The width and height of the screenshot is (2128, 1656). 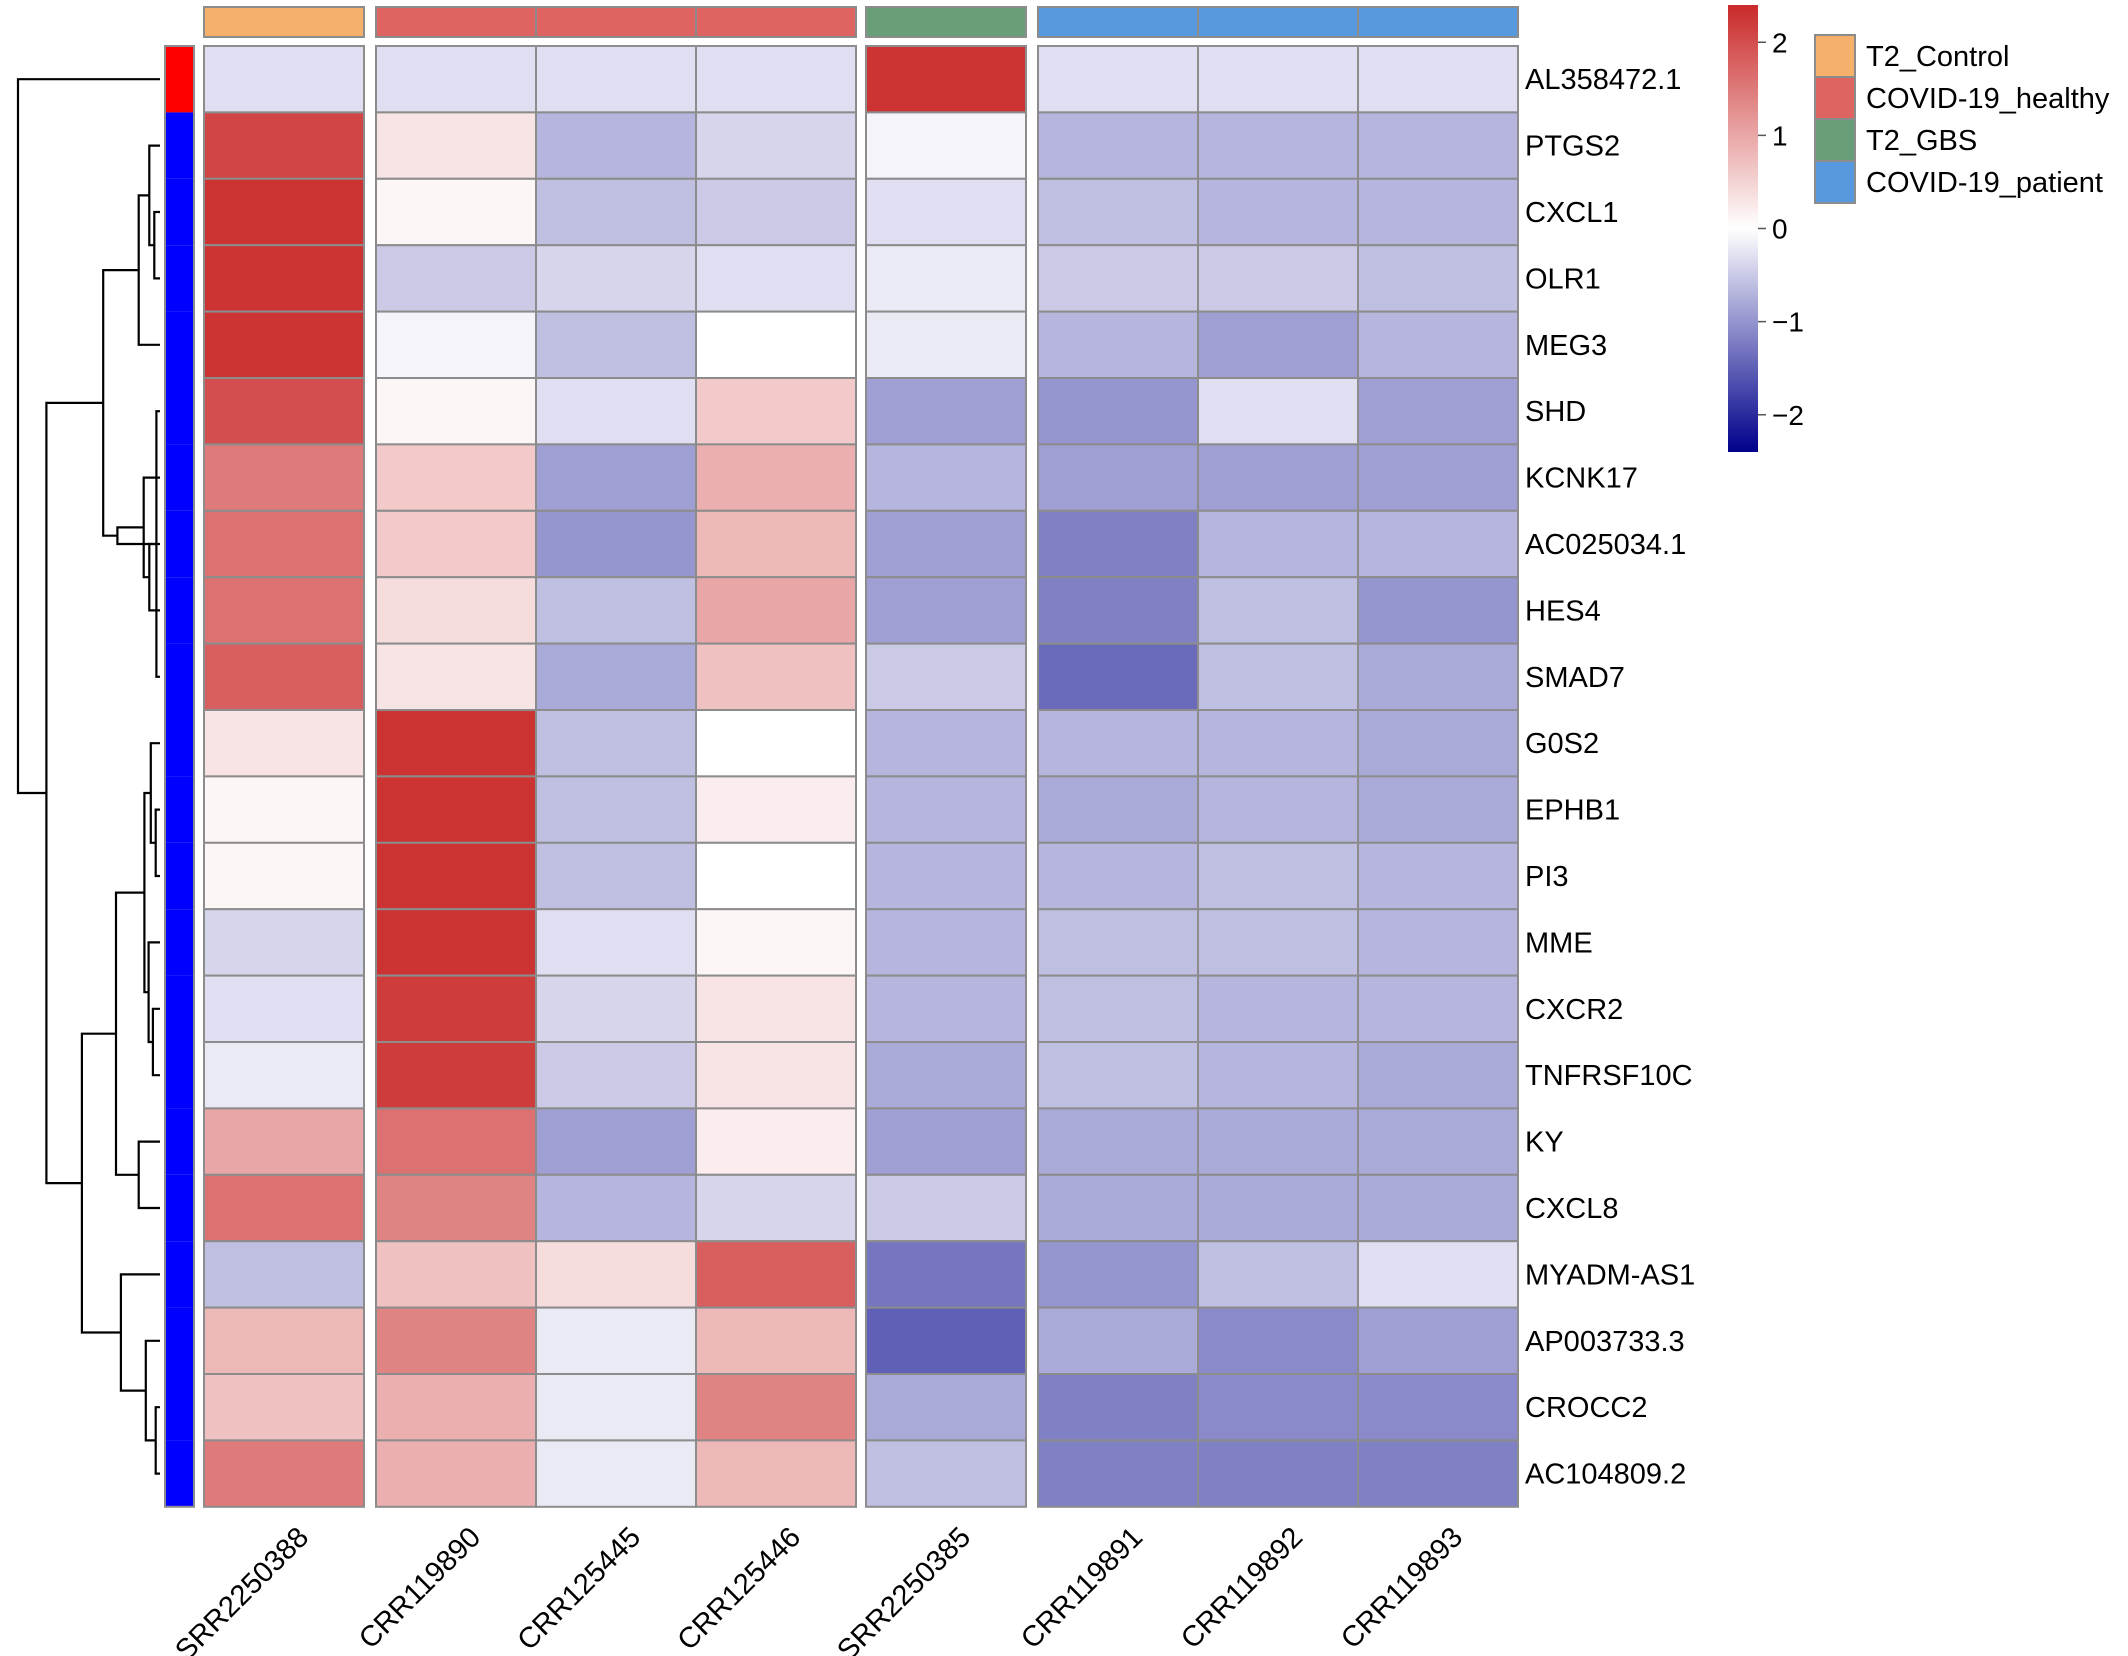 What do you see at coordinates (1242, 1588) in the screenshot?
I see `column-label: CRR119892` at bounding box center [1242, 1588].